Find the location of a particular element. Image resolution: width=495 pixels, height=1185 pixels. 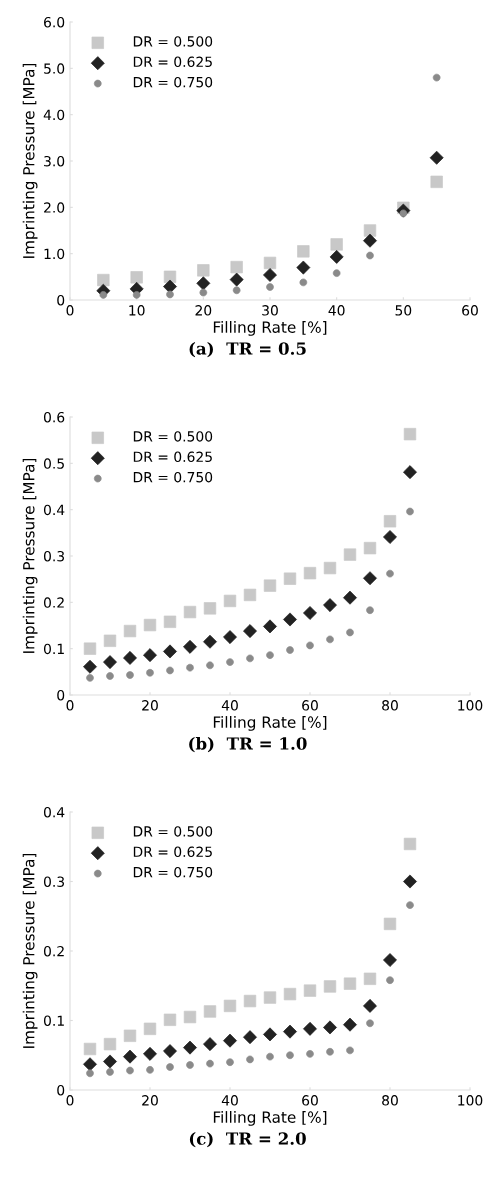

text: (a) TR = 0.5 is located at coordinates (247, 349).